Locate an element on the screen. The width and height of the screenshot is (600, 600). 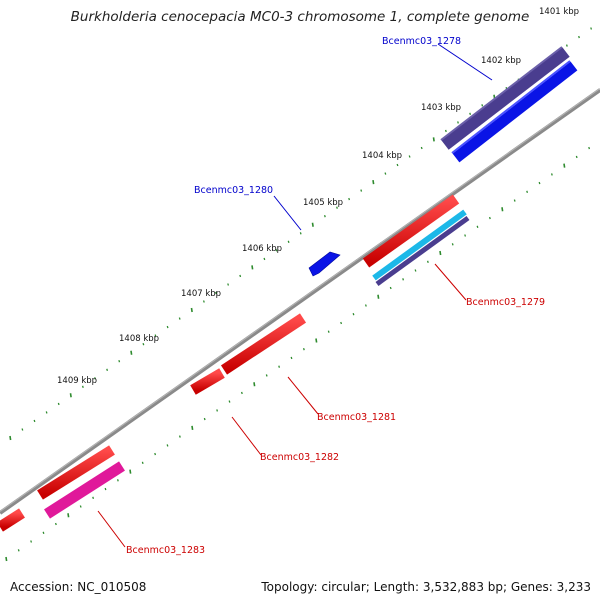
gene-label: Bcenmc03_1282 is located at coordinates (299, 457).